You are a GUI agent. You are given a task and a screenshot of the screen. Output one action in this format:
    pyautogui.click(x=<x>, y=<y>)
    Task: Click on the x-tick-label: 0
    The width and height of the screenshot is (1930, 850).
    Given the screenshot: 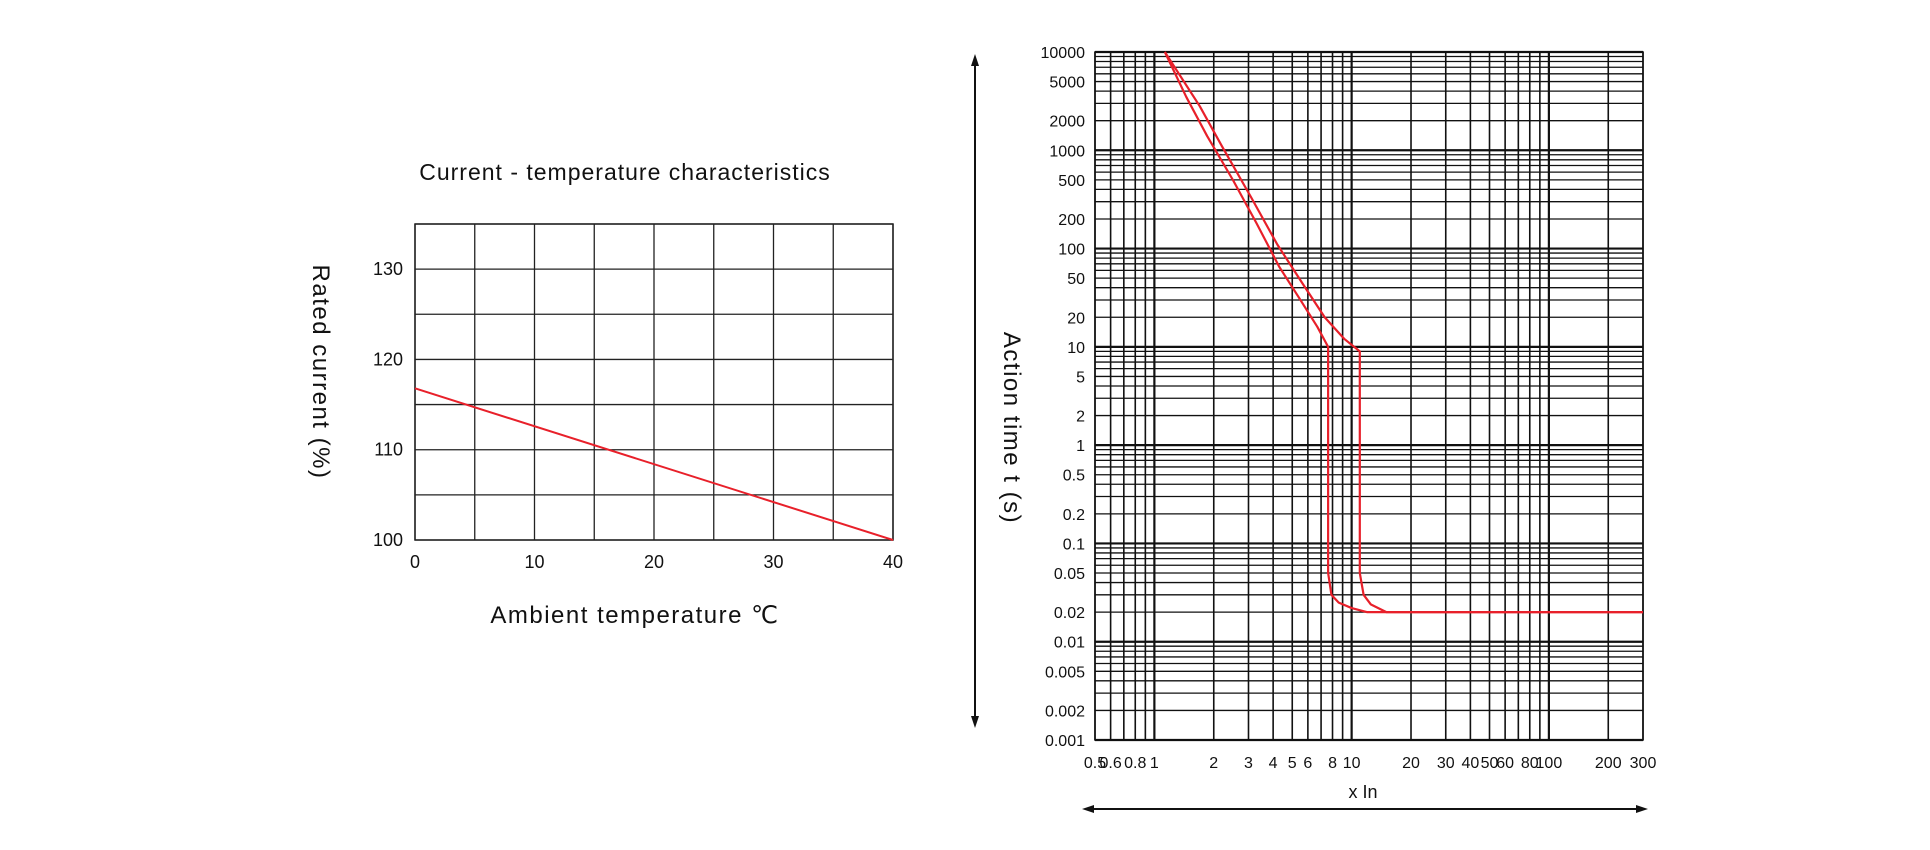 What is the action you would take?
    pyautogui.click(x=415, y=562)
    